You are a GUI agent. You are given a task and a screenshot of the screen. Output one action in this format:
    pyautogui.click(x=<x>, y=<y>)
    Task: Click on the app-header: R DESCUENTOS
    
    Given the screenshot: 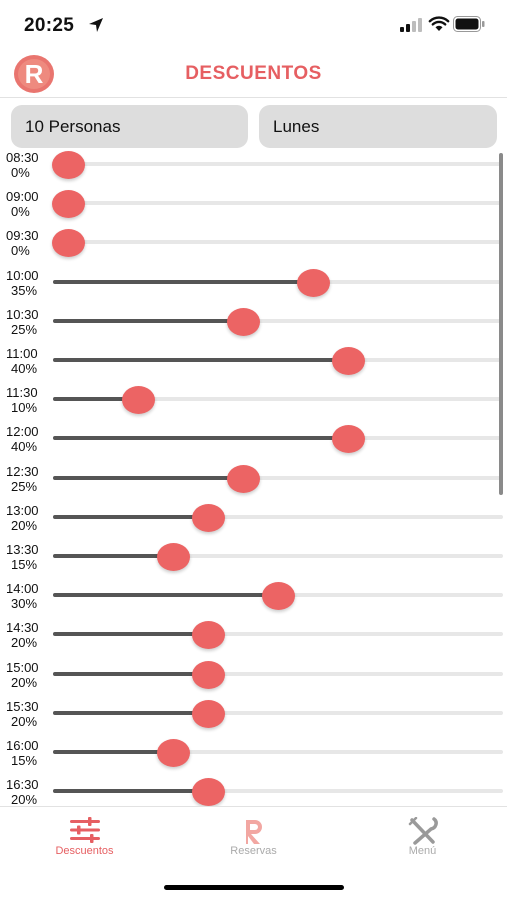 What is the action you would take?
    pyautogui.click(x=253, y=74)
    